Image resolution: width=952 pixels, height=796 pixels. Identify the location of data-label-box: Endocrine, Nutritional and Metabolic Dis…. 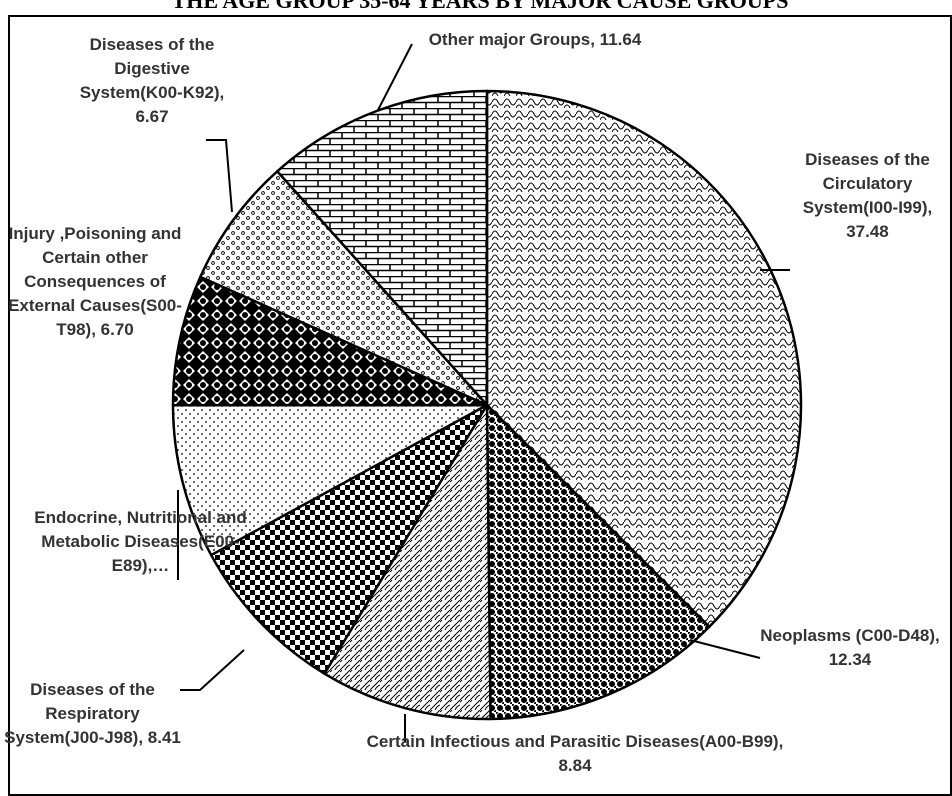
(140, 541).